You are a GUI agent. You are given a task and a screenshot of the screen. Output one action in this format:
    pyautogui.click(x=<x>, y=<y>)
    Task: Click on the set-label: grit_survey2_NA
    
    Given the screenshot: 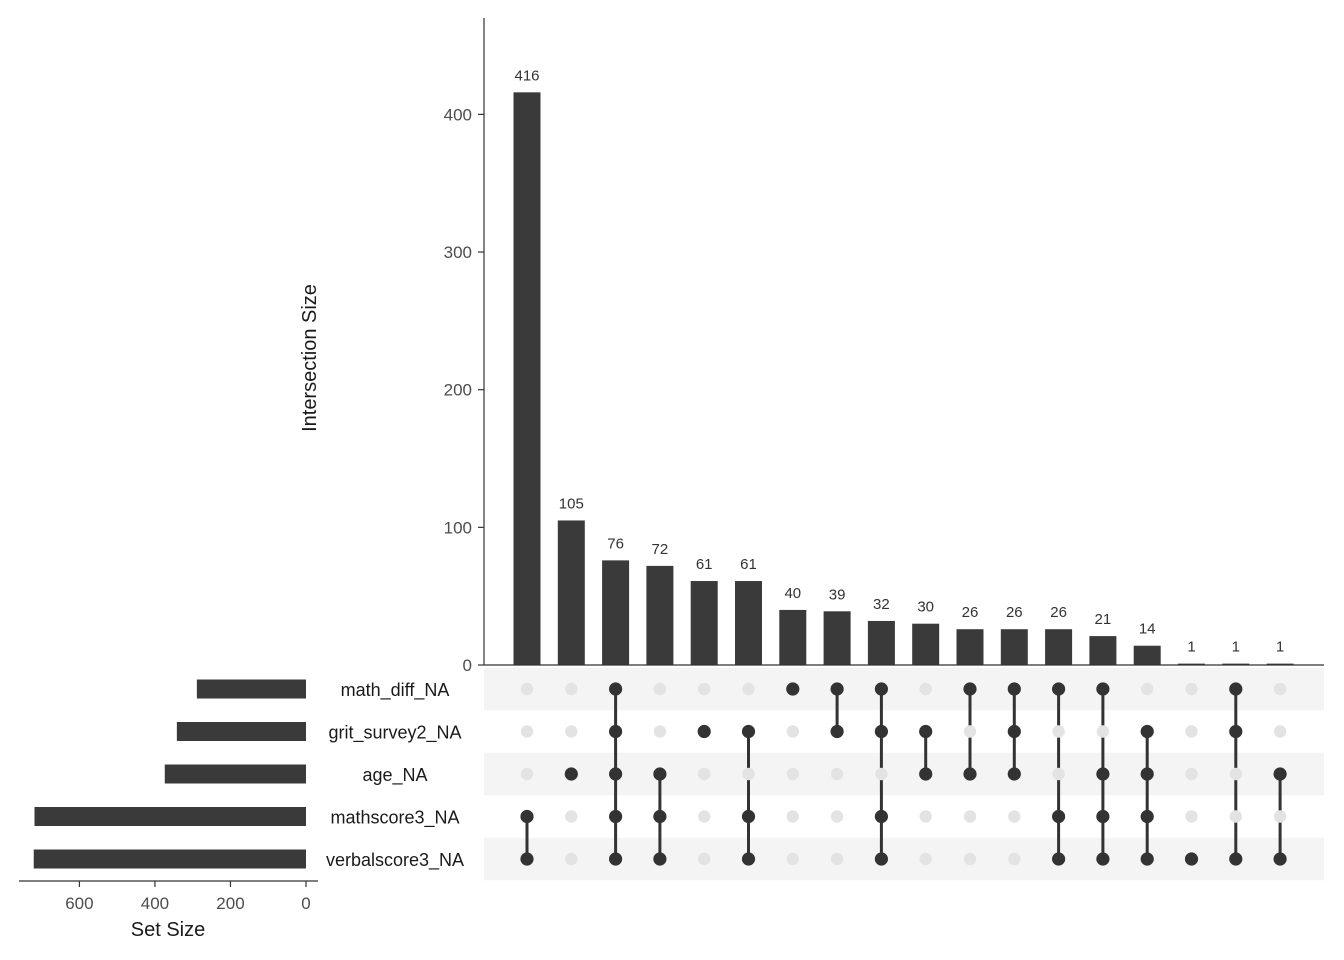 What is the action you would take?
    pyautogui.click(x=394, y=733)
    